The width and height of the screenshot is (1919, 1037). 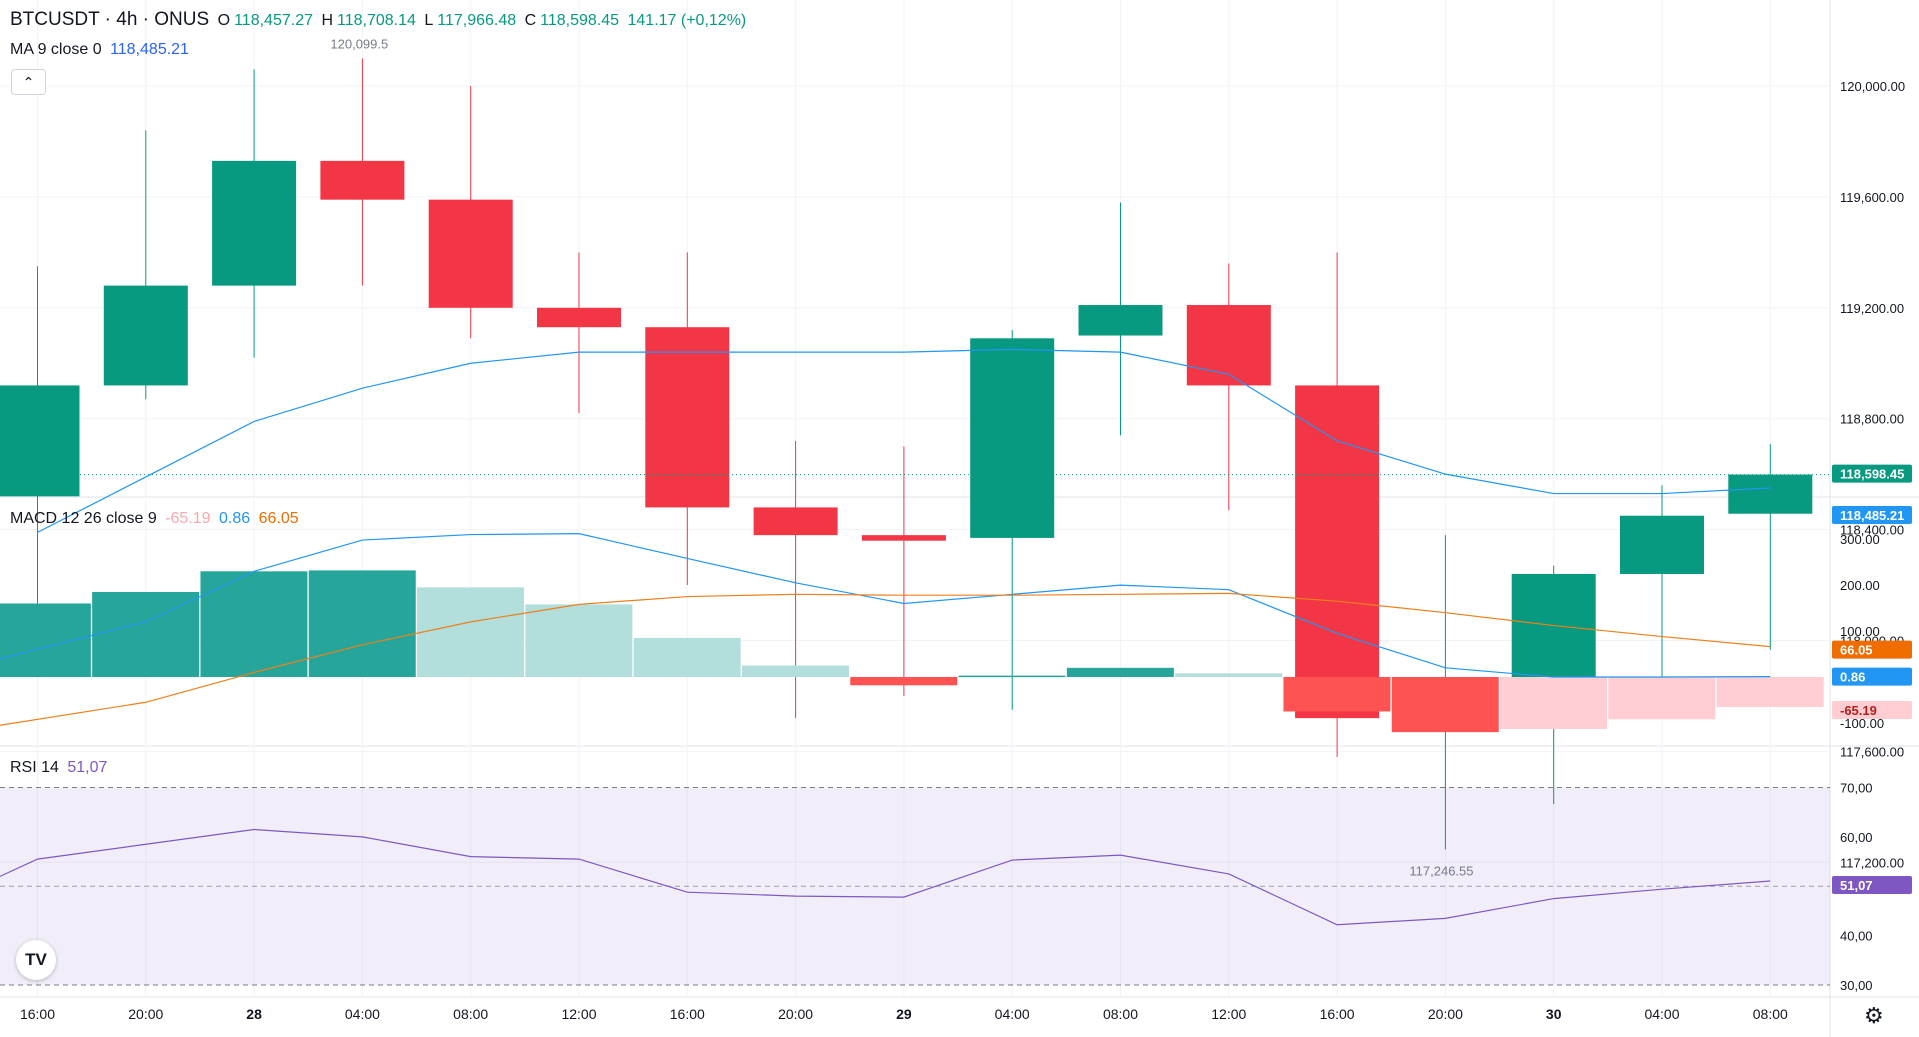 What do you see at coordinates (36, 960) in the screenshot?
I see `tradingview-logo: TV` at bounding box center [36, 960].